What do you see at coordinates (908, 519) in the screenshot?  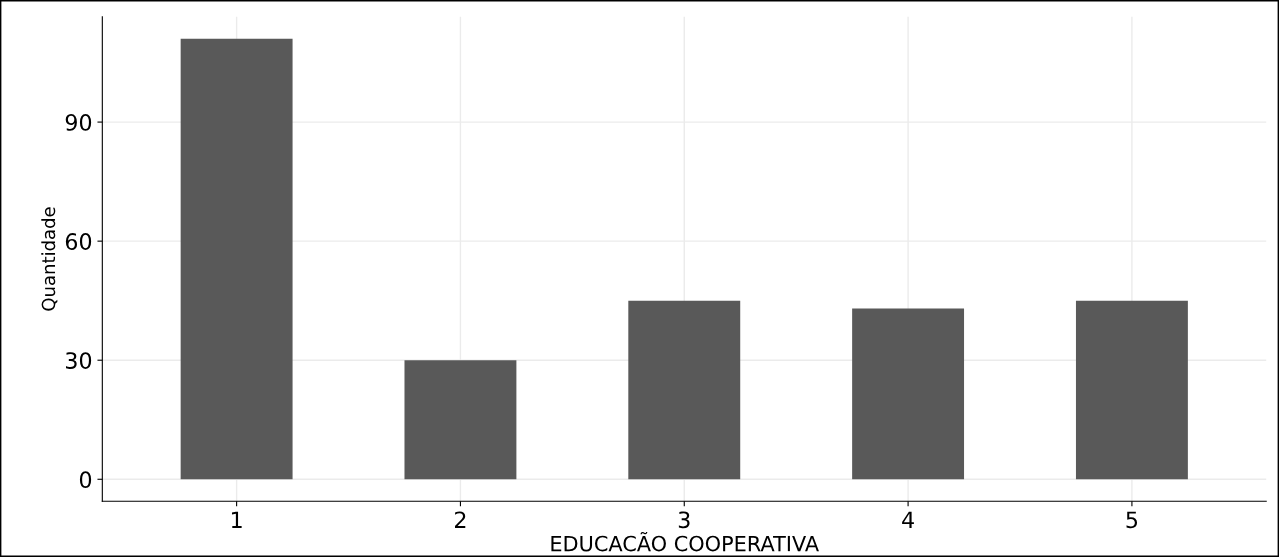 I see `x-tick-label: 4` at bounding box center [908, 519].